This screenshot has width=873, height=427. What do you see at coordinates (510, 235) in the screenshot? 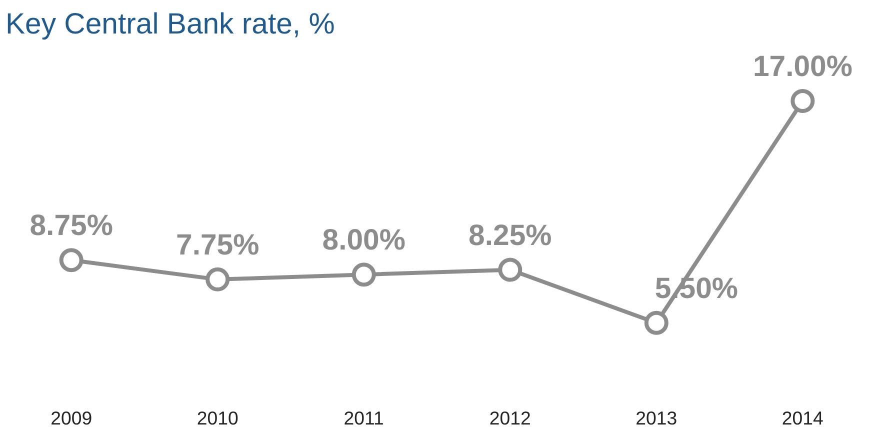
I see `data-label: 8.25%` at bounding box center [510, 235].